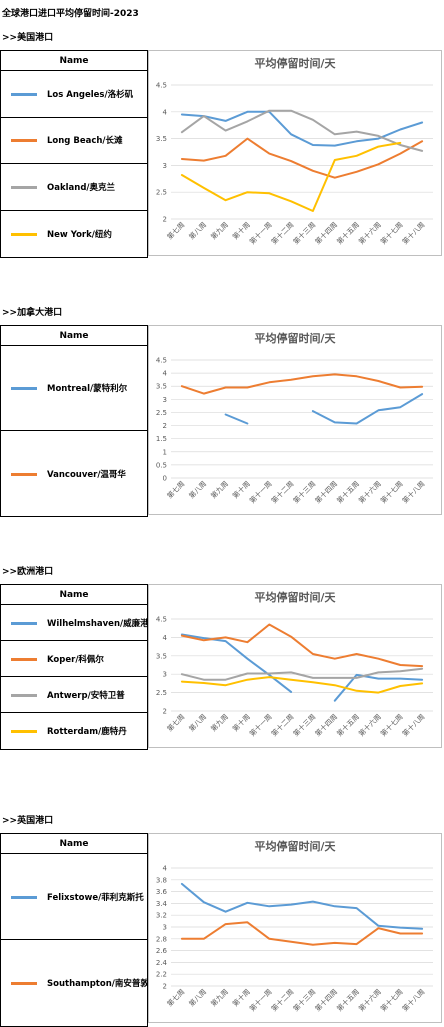 This screenshot has width=444, height=1027. I want to click on legend-row: Koper/科佩尔, so click(74, 659).